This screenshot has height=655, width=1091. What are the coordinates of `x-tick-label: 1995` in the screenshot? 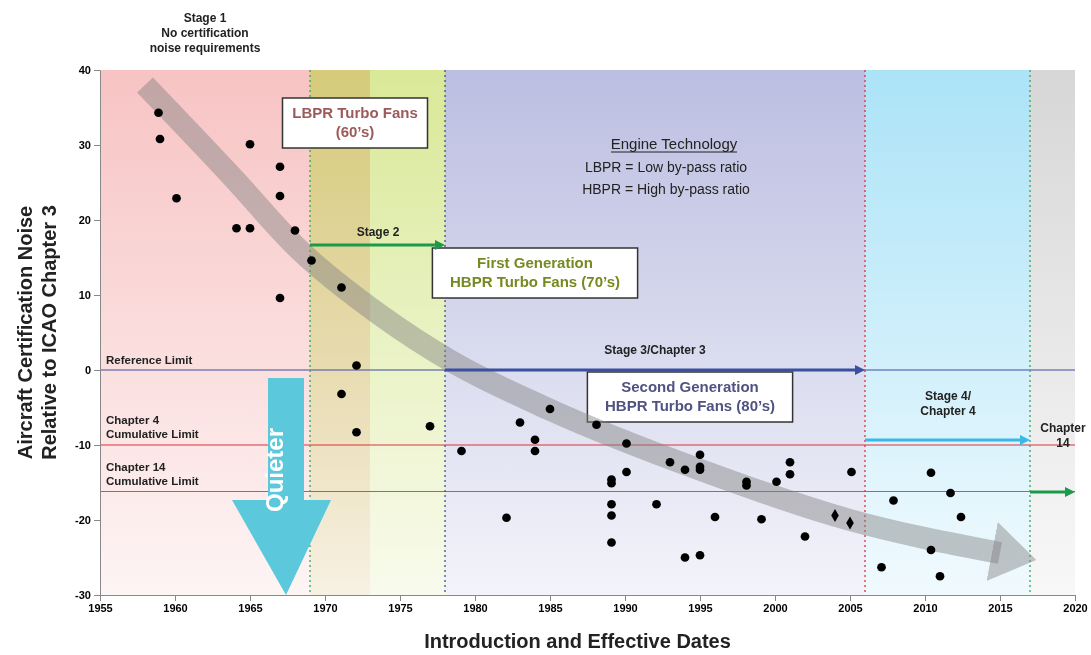 It's located at (700, 607).